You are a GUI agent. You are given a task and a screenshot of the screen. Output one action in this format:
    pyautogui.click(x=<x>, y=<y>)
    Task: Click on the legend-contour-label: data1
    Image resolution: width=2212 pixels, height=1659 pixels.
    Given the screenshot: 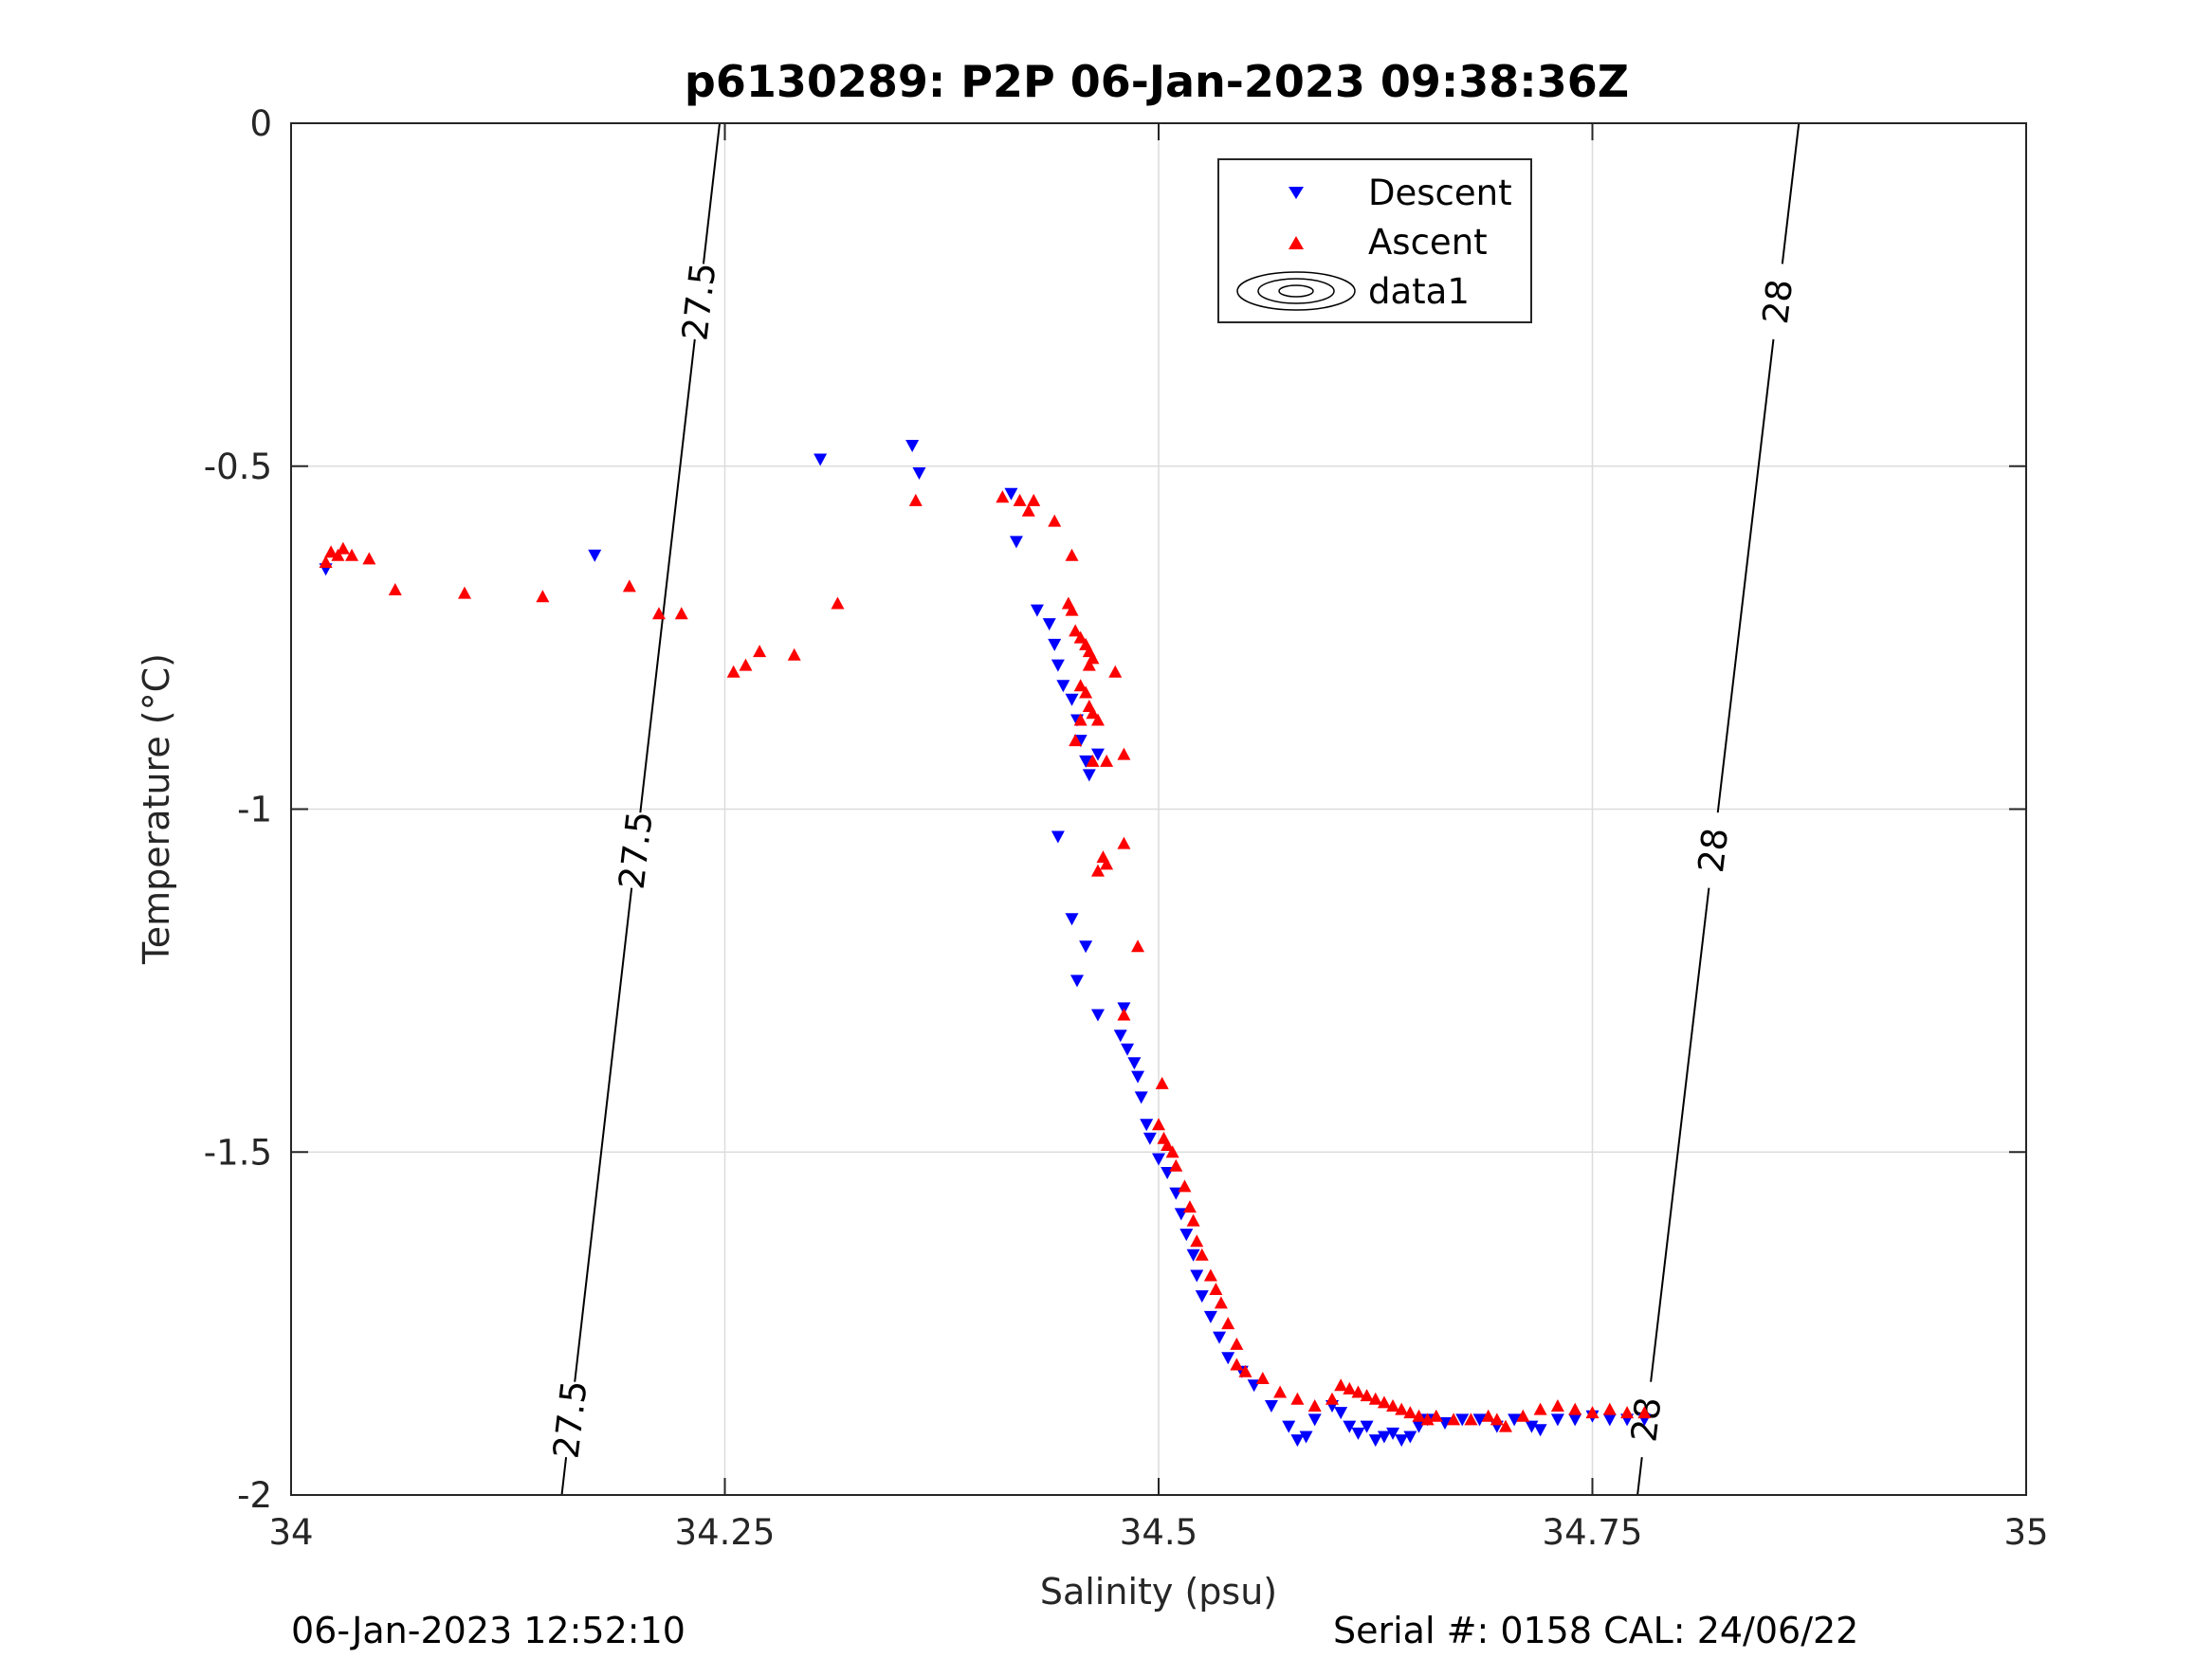 What is the action you would take?
    pyautogui.click(x=1419, y=291)
    